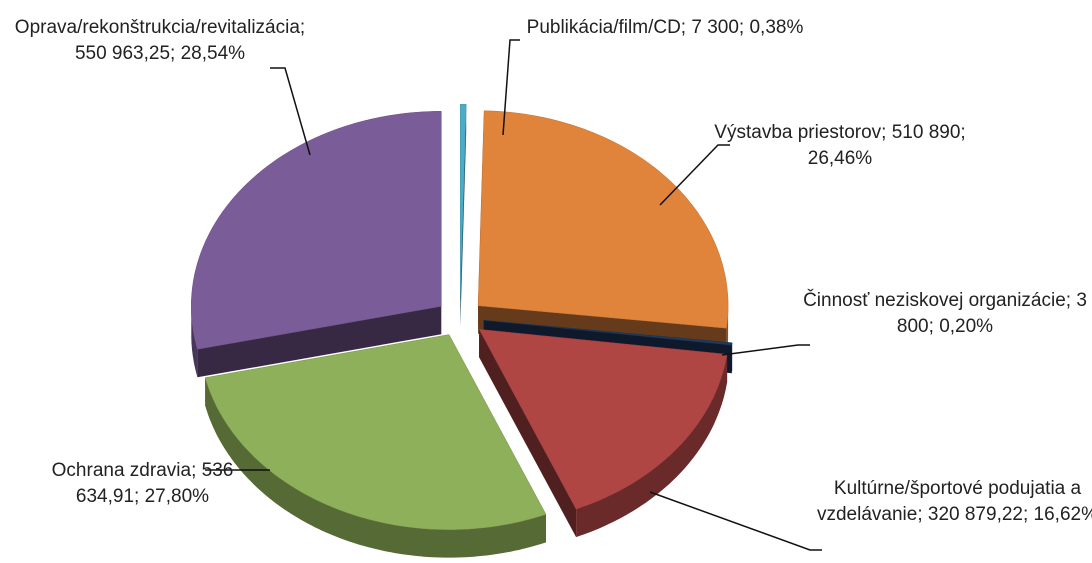 This screenshot has height=563, width=1092. I want to click on label-part: 16,62%, so click(1062, 514).